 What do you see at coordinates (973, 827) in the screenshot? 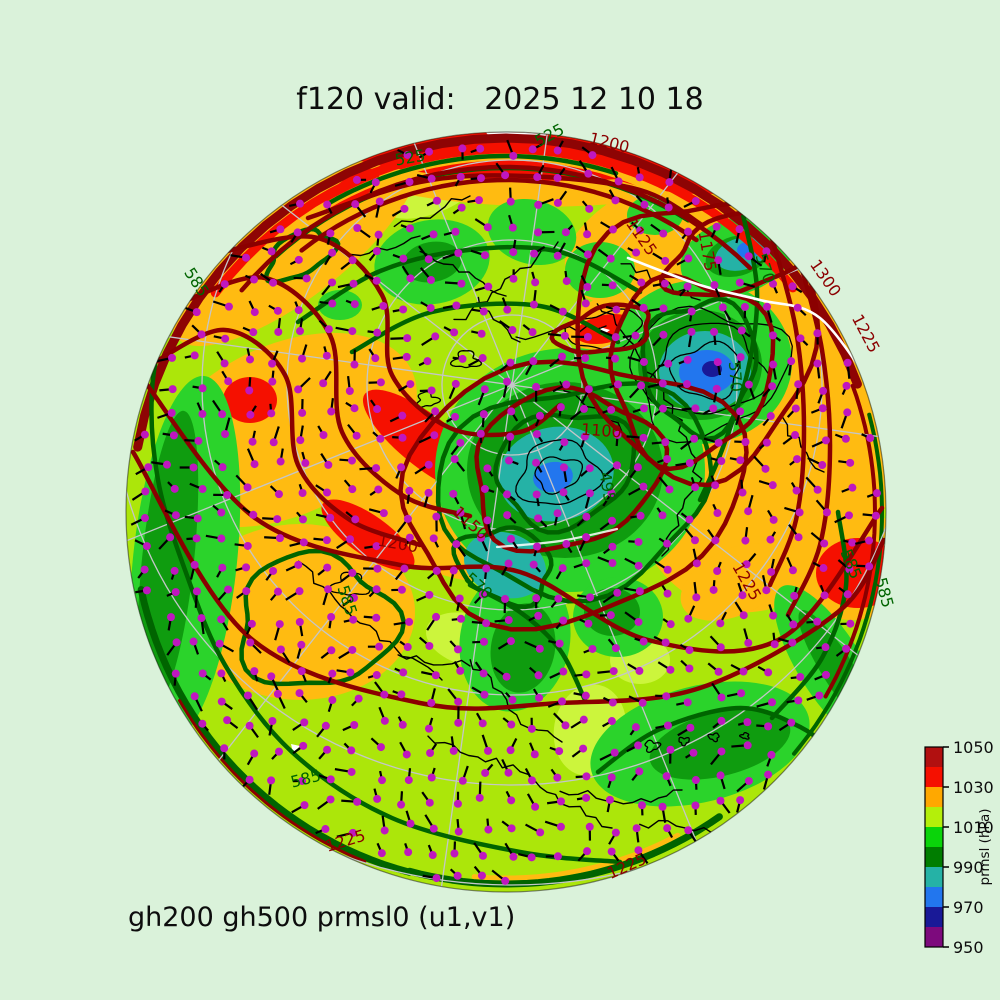
I see `colorbar-tick-label: 1010` at bounding box center [973, 827].